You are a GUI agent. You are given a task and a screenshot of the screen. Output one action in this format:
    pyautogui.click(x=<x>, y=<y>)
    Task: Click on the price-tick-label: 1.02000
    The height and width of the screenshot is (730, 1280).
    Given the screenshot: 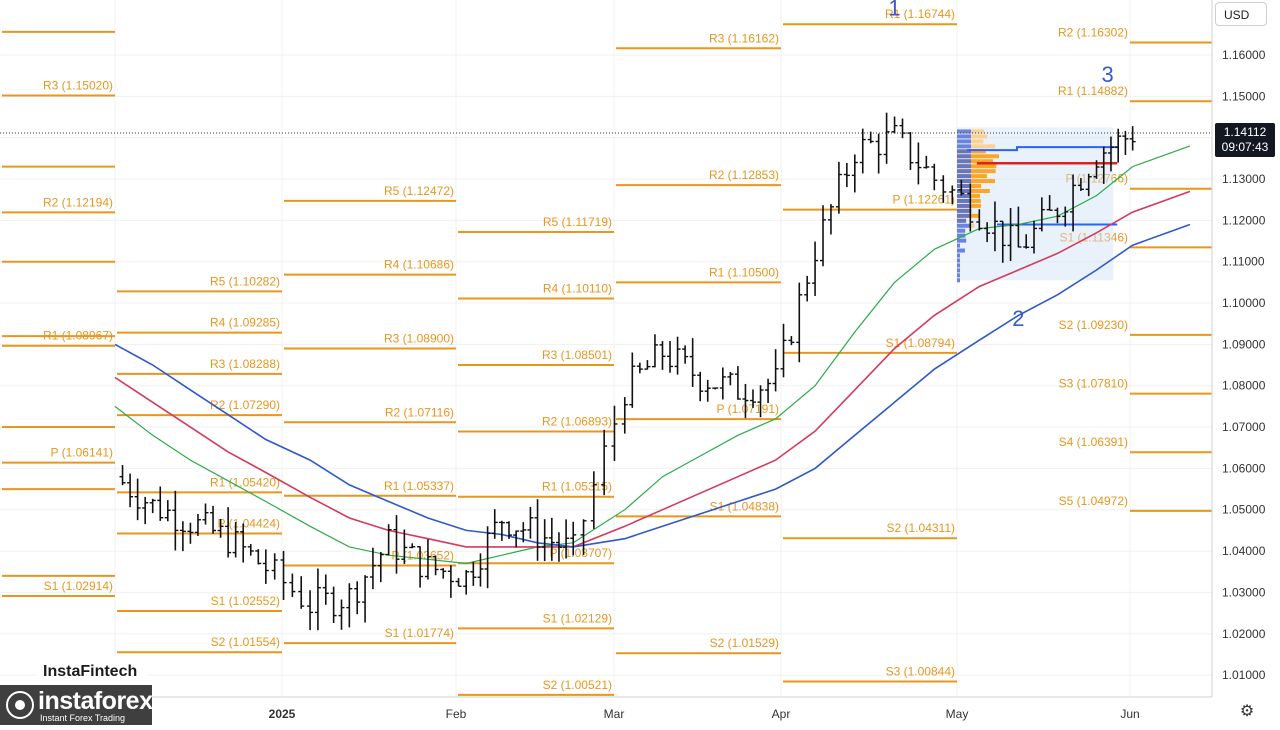 What is the action you would take?
    pyautogui.click(x=1244, y=634)
    